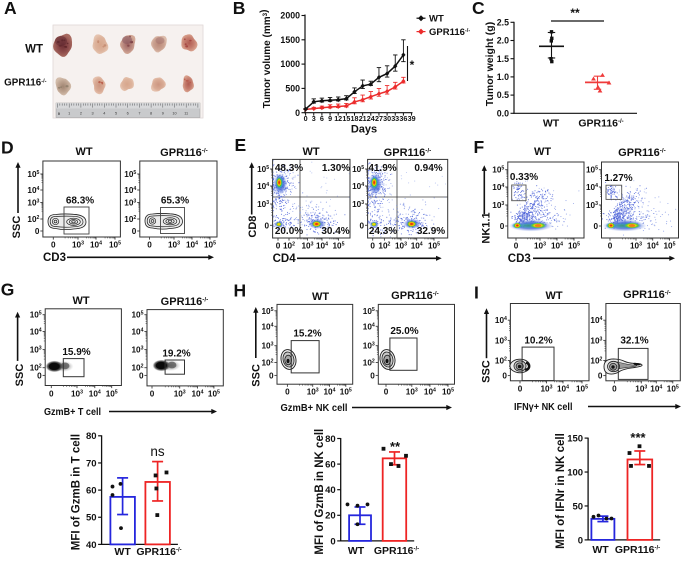  What do you see at coordinates (314, 118) in the screenshot?
I see `svg-text: 3` at bounding box center [314, 118].